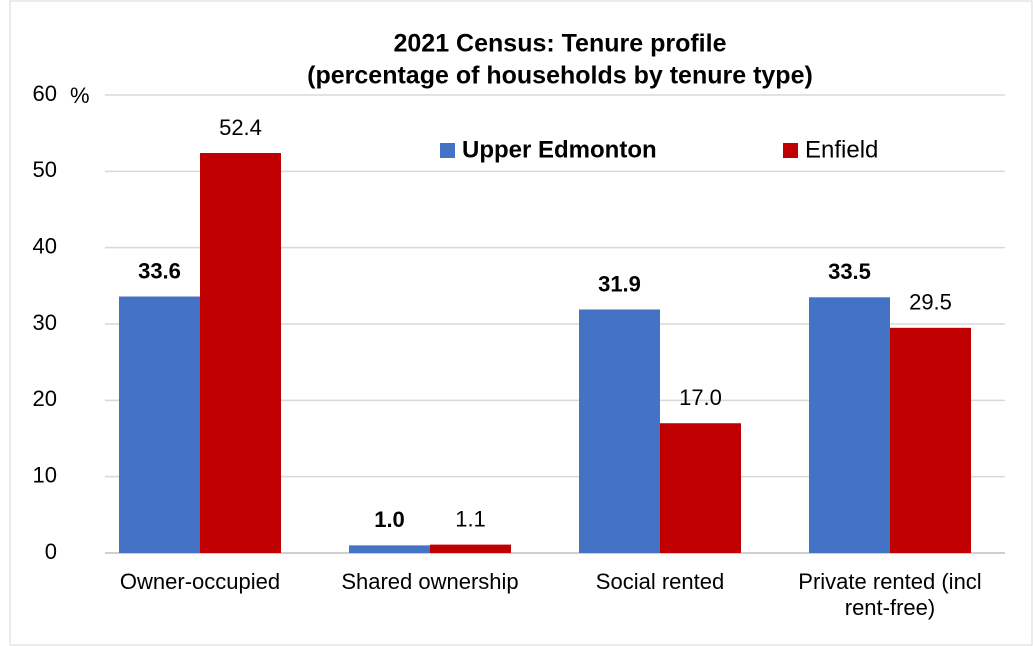 Image resolution: width=1033 pixels, height=646 pixels. I want to click on x-tick-label: Owner-occupied, so click(200, 581).